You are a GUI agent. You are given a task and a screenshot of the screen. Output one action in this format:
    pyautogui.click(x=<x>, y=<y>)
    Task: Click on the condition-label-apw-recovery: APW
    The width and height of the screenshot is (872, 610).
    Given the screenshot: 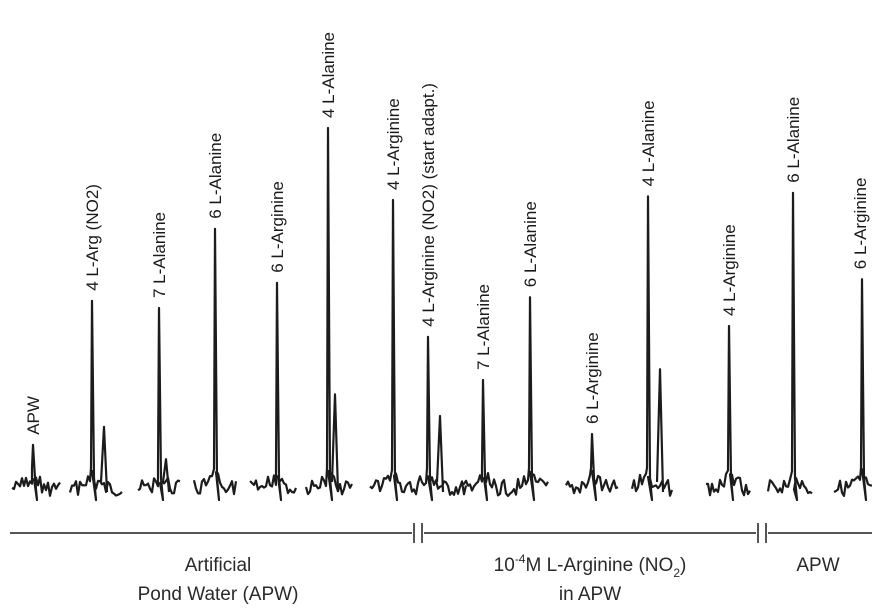 What is the action you would take?
    pyautogui.click(x=817, y=565)
    